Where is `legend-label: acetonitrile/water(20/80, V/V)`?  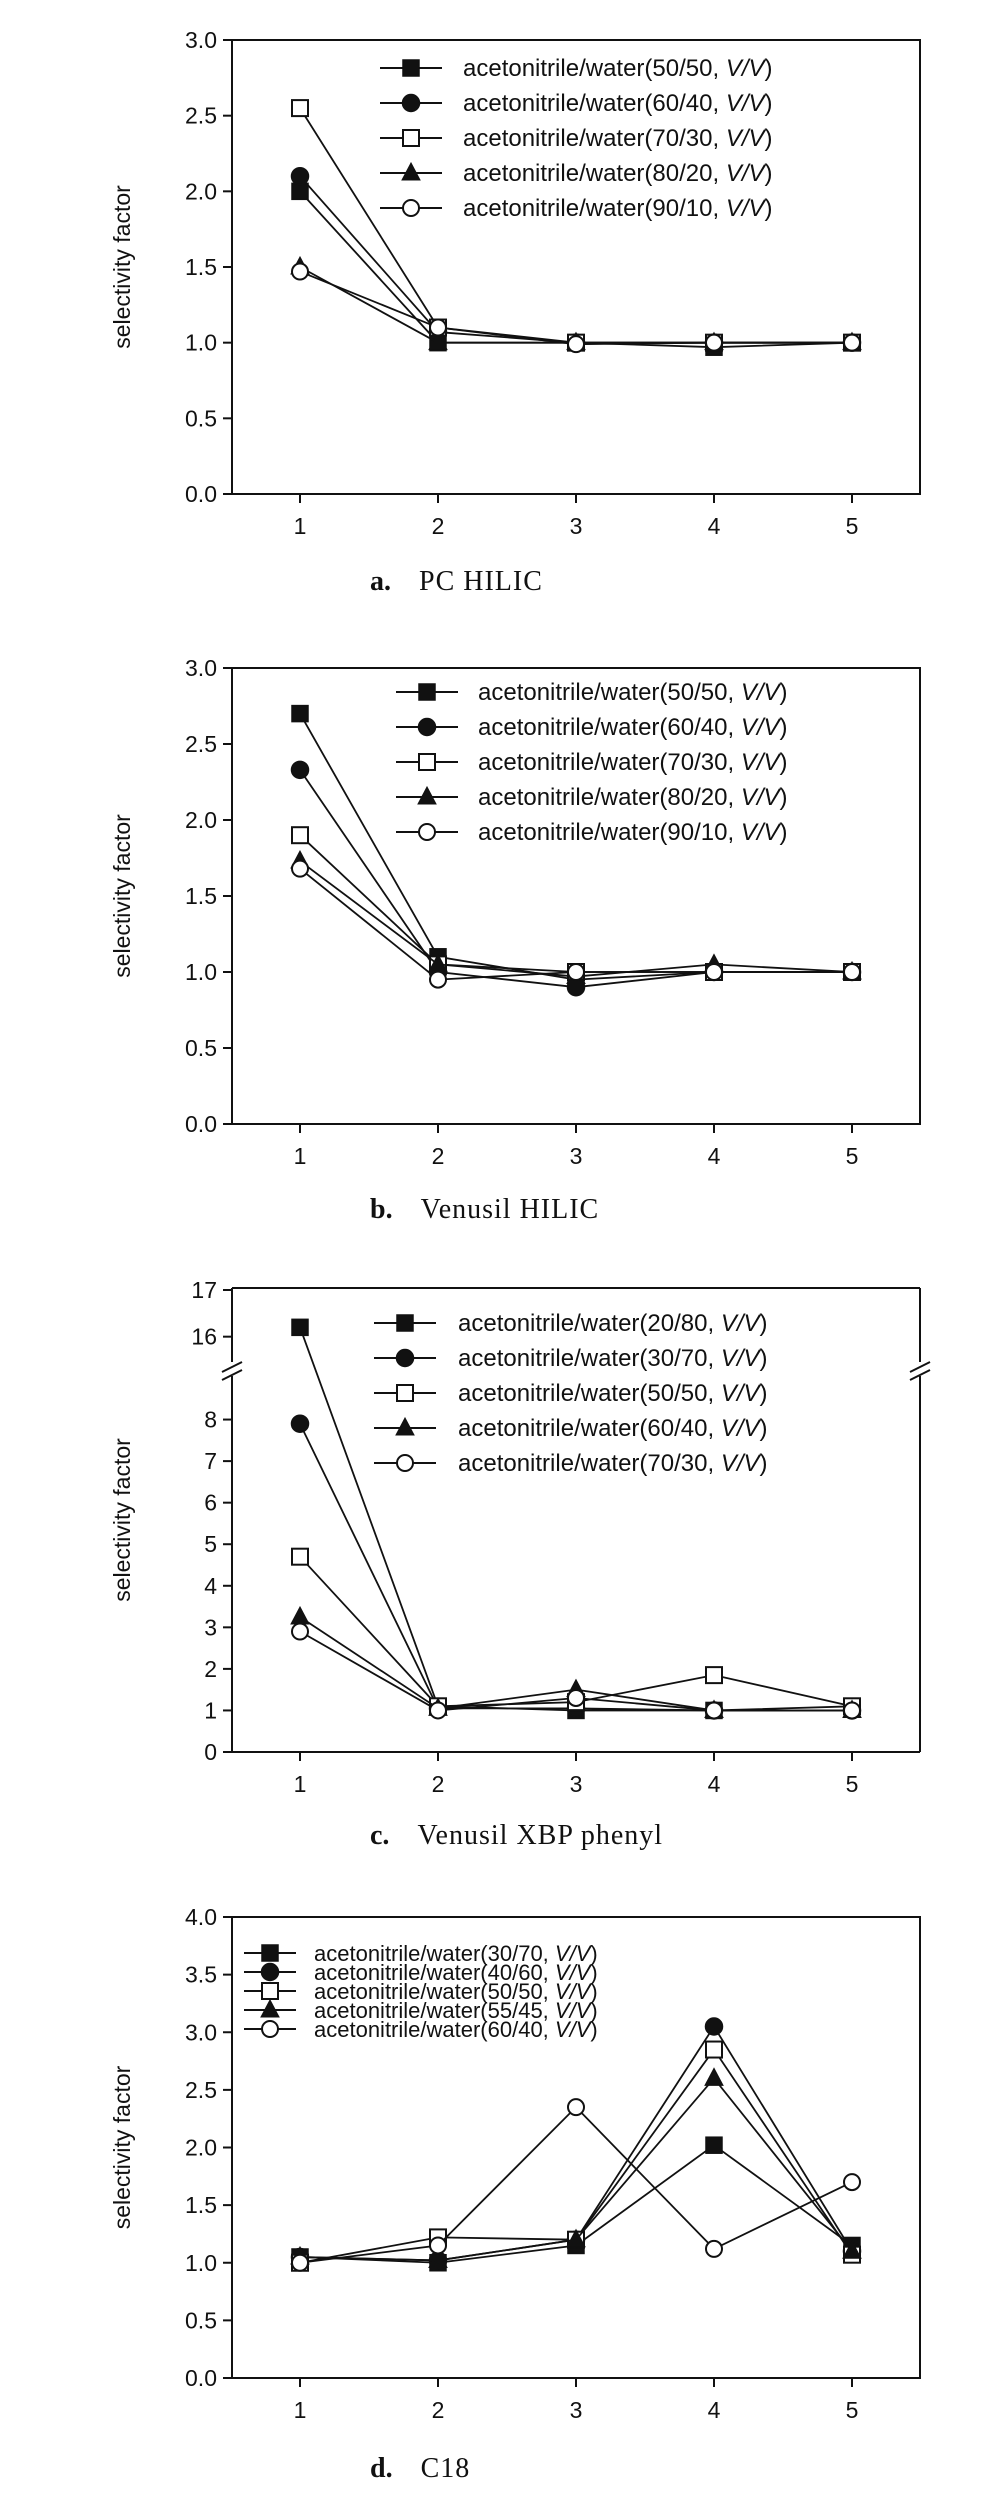 legend-label: acetonitrile/water(20/80, V/V) is located at coordinates (613, 1323).